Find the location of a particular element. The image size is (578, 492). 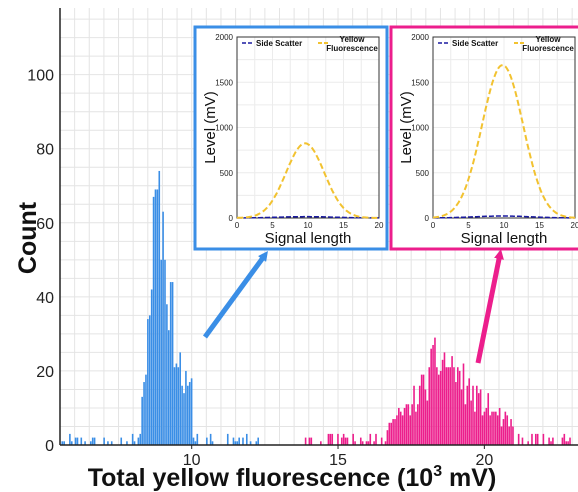

y-tick-label: 0 is located at coordinates (49, 446).